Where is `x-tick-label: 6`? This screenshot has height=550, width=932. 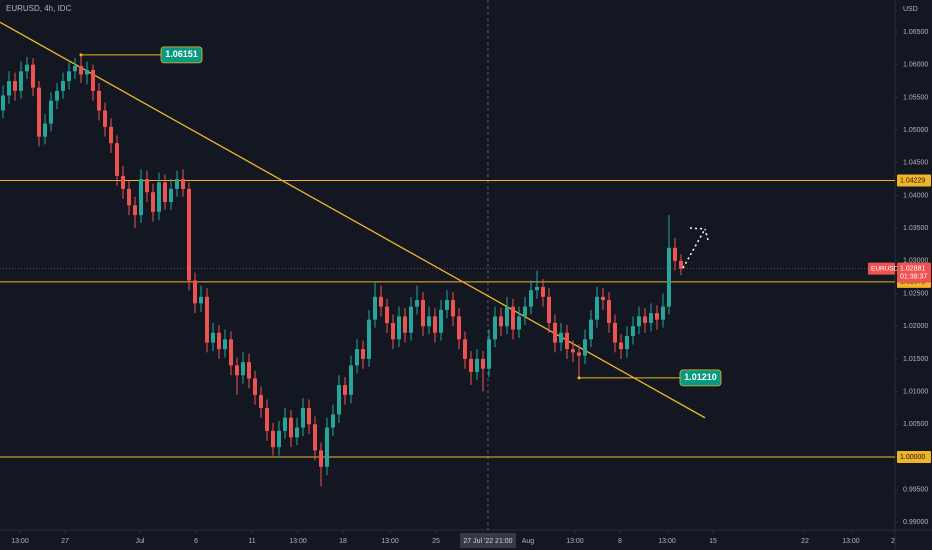
x-tick-label: 6 is located at coordinates (196, 541).